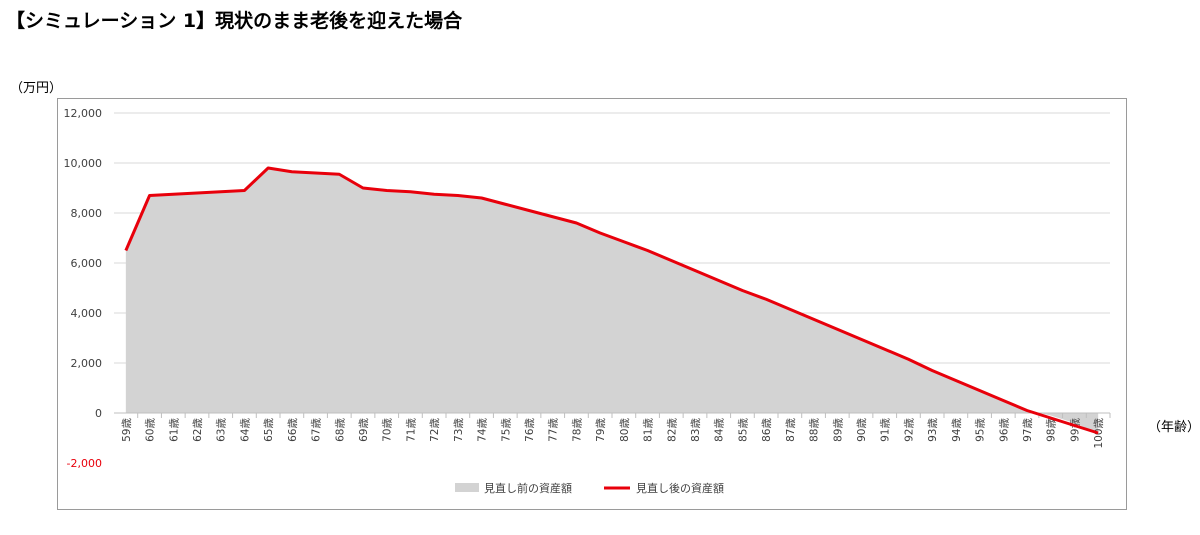  I want to click on legend-swatch-before, so click(467, 487).